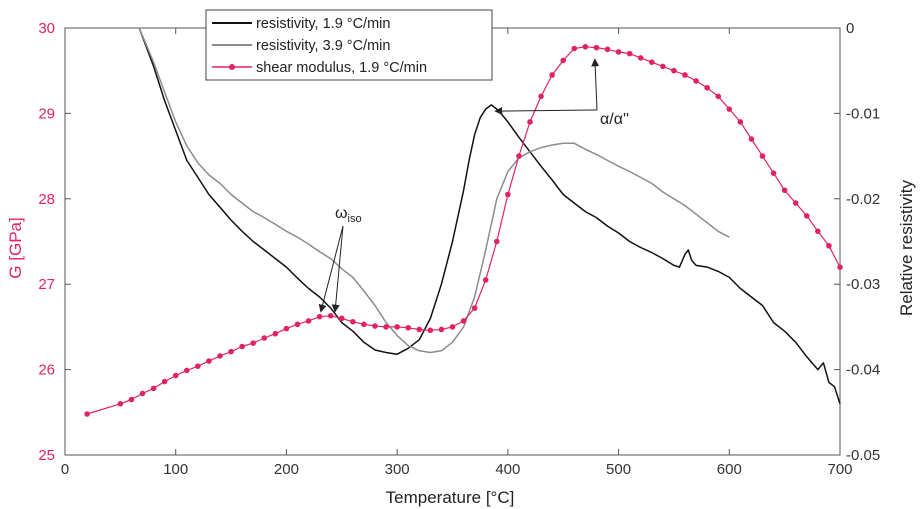  What do you see at coordinates (450, 497) in the screenshot?
I see `x-axis-label: Temperature [°C]` at bounding box center [450, 497].